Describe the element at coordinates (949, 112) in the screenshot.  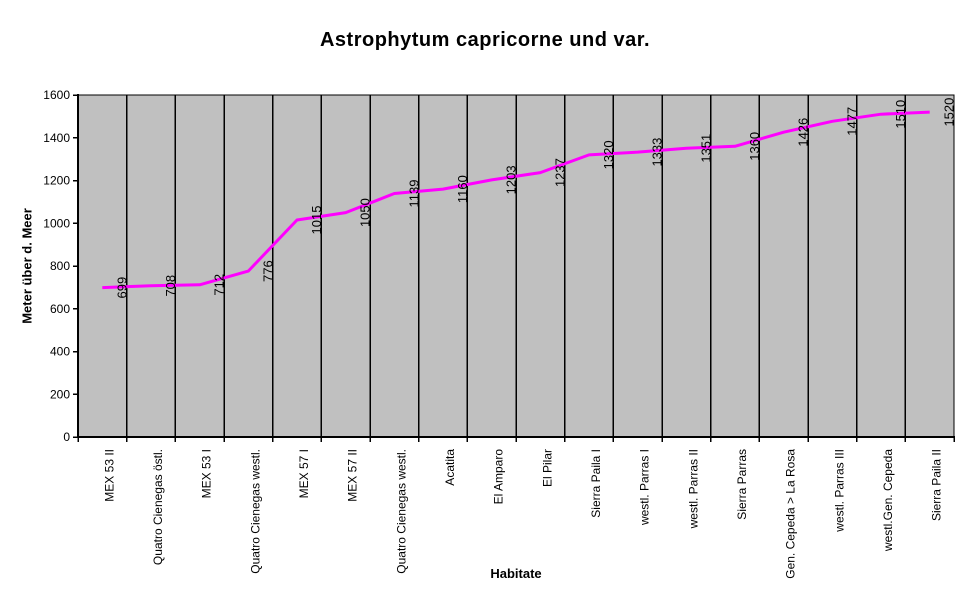
I see `data-point-label: 1520` at that location.